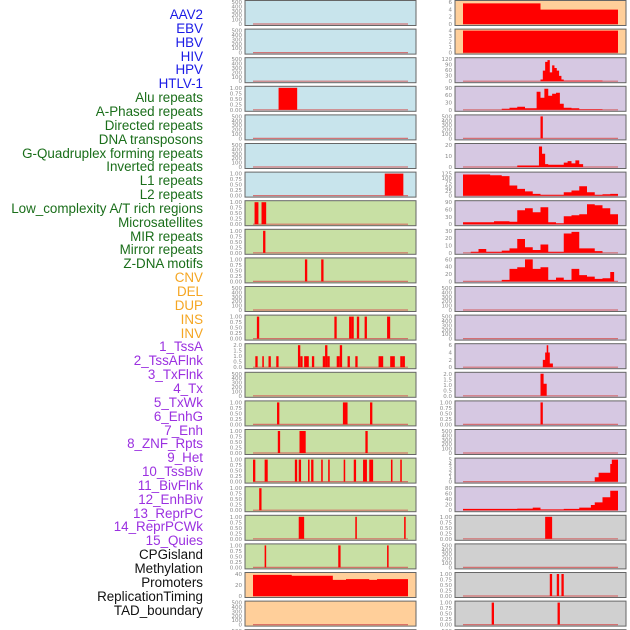 This screenshot has height=630, width=630. I want to click on row-label: Directed repeats, so click(153, 125).